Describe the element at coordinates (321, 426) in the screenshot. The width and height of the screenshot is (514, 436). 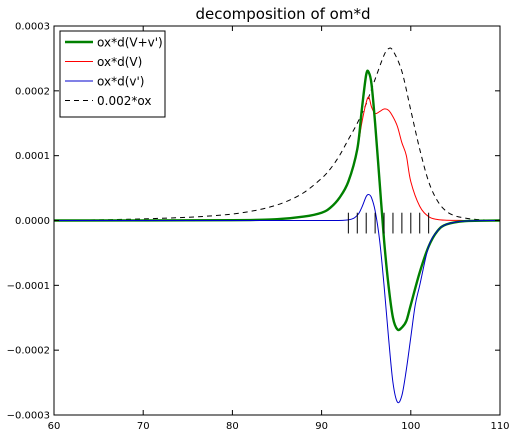
I see `x-tick-label: 90` at that location.